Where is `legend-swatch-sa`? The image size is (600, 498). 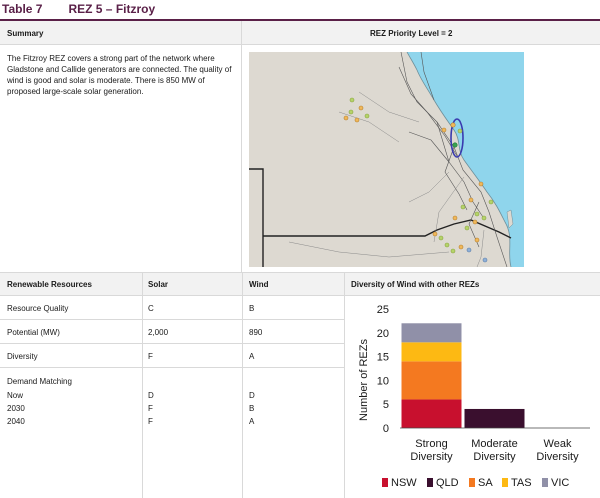
legend-swatch-sa is located at coordinates (472, 482).